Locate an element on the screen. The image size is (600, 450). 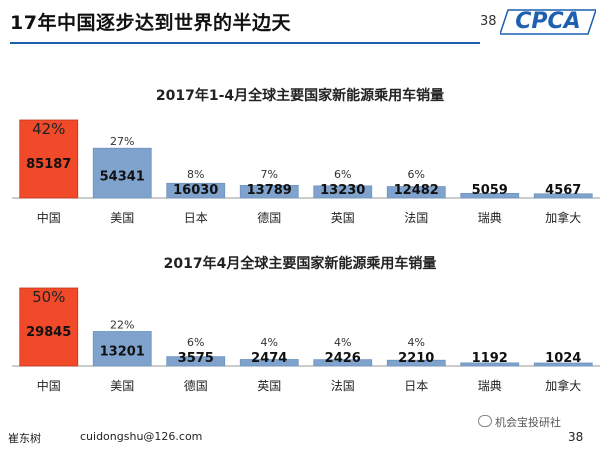
chart-2-percent-label-1: 22% is located at coordinates (122, 324).